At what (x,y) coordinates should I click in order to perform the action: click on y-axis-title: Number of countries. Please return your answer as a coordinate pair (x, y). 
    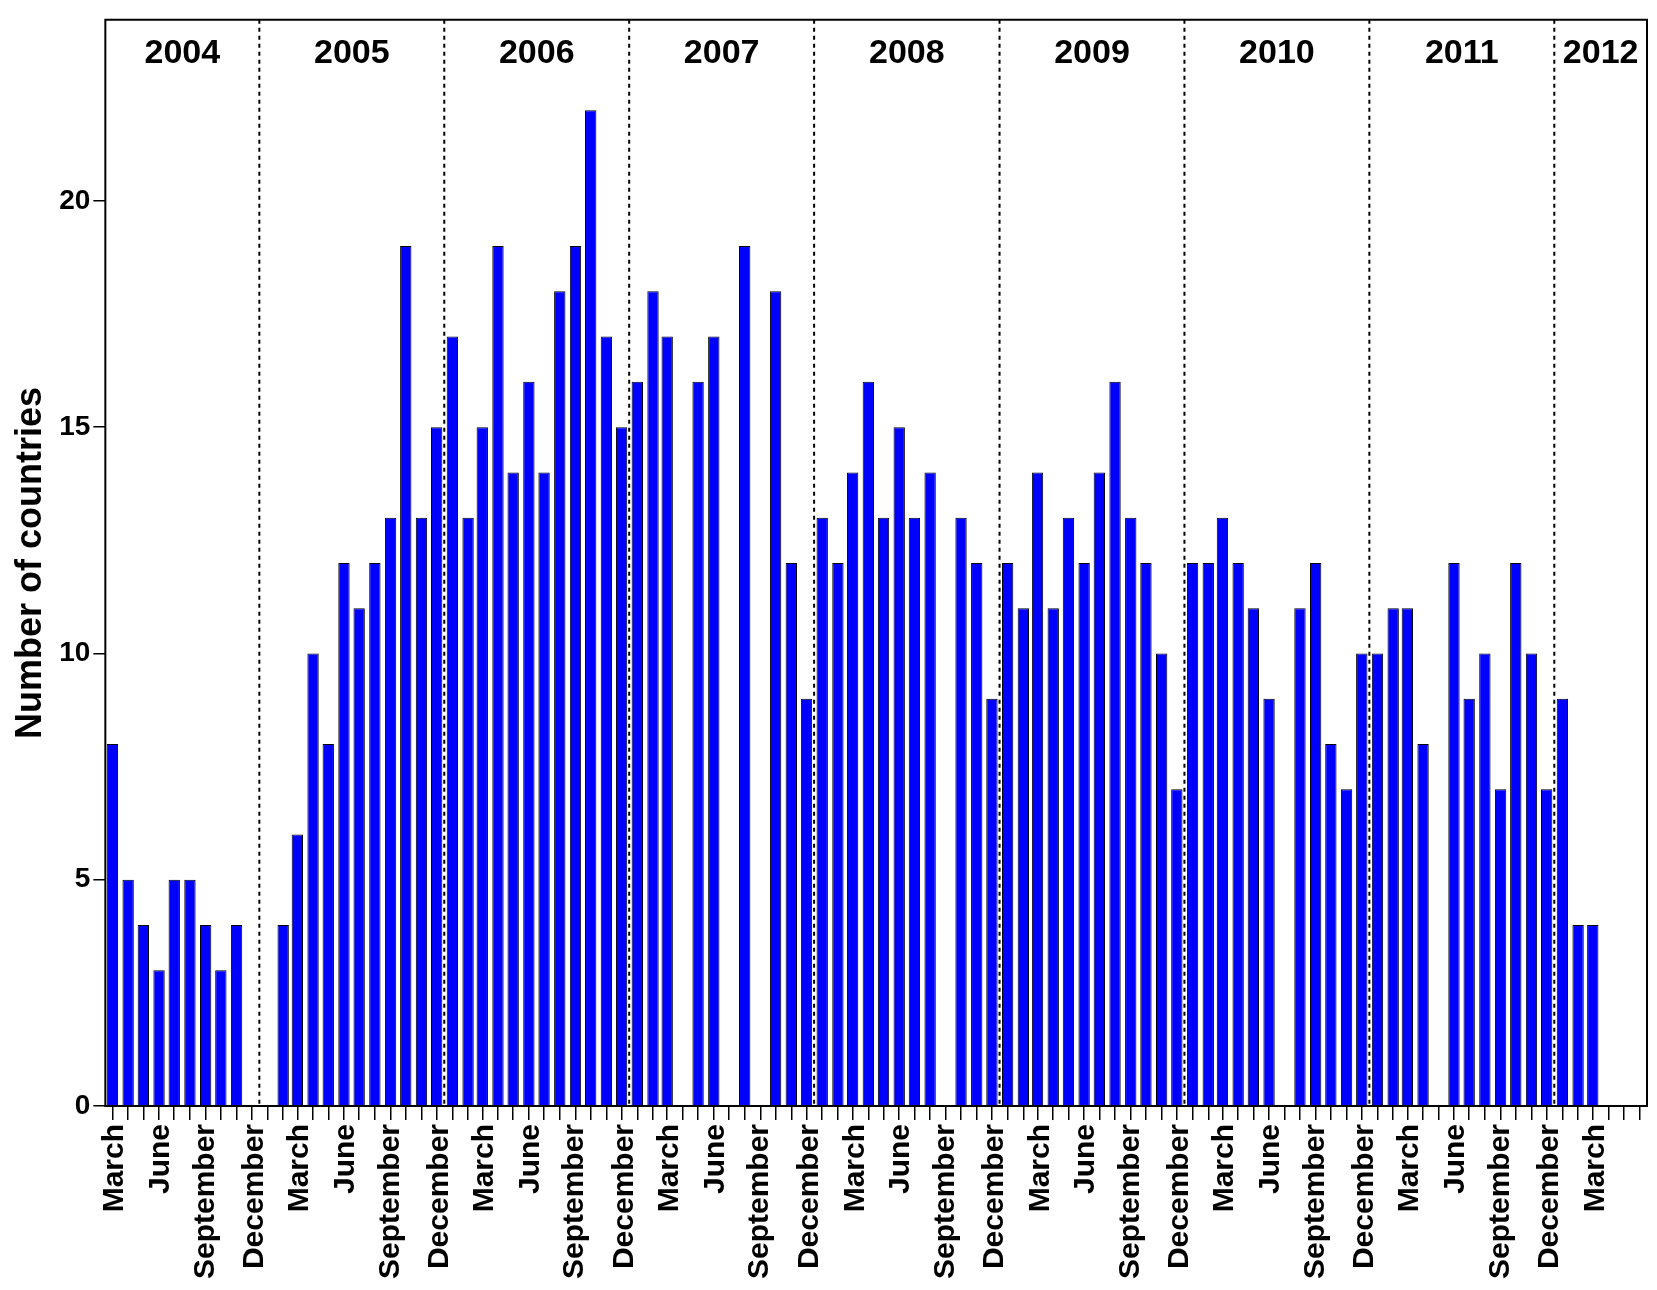
    Looking at the image, I should click on (28, 562).